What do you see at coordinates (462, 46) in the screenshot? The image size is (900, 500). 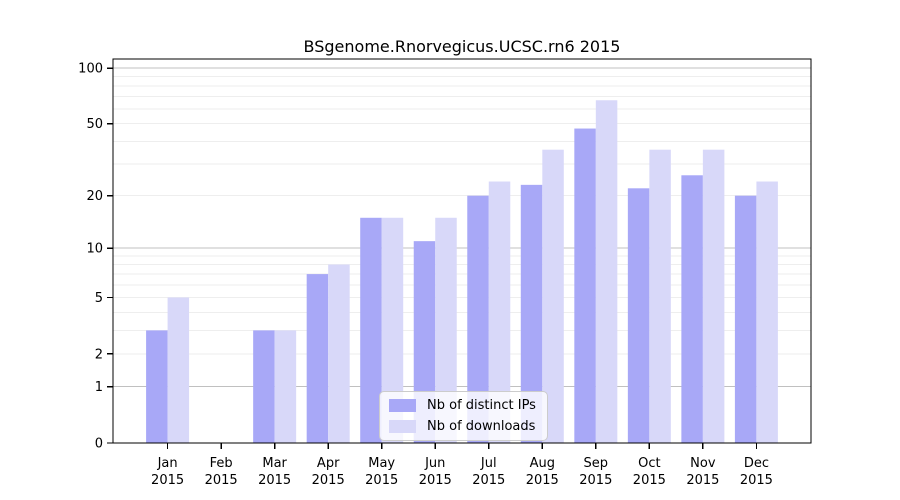 I see `chart-title: BSgenome.Rnorvegicus.UCSC.rn6 2015` at bounding box center [462, 46].